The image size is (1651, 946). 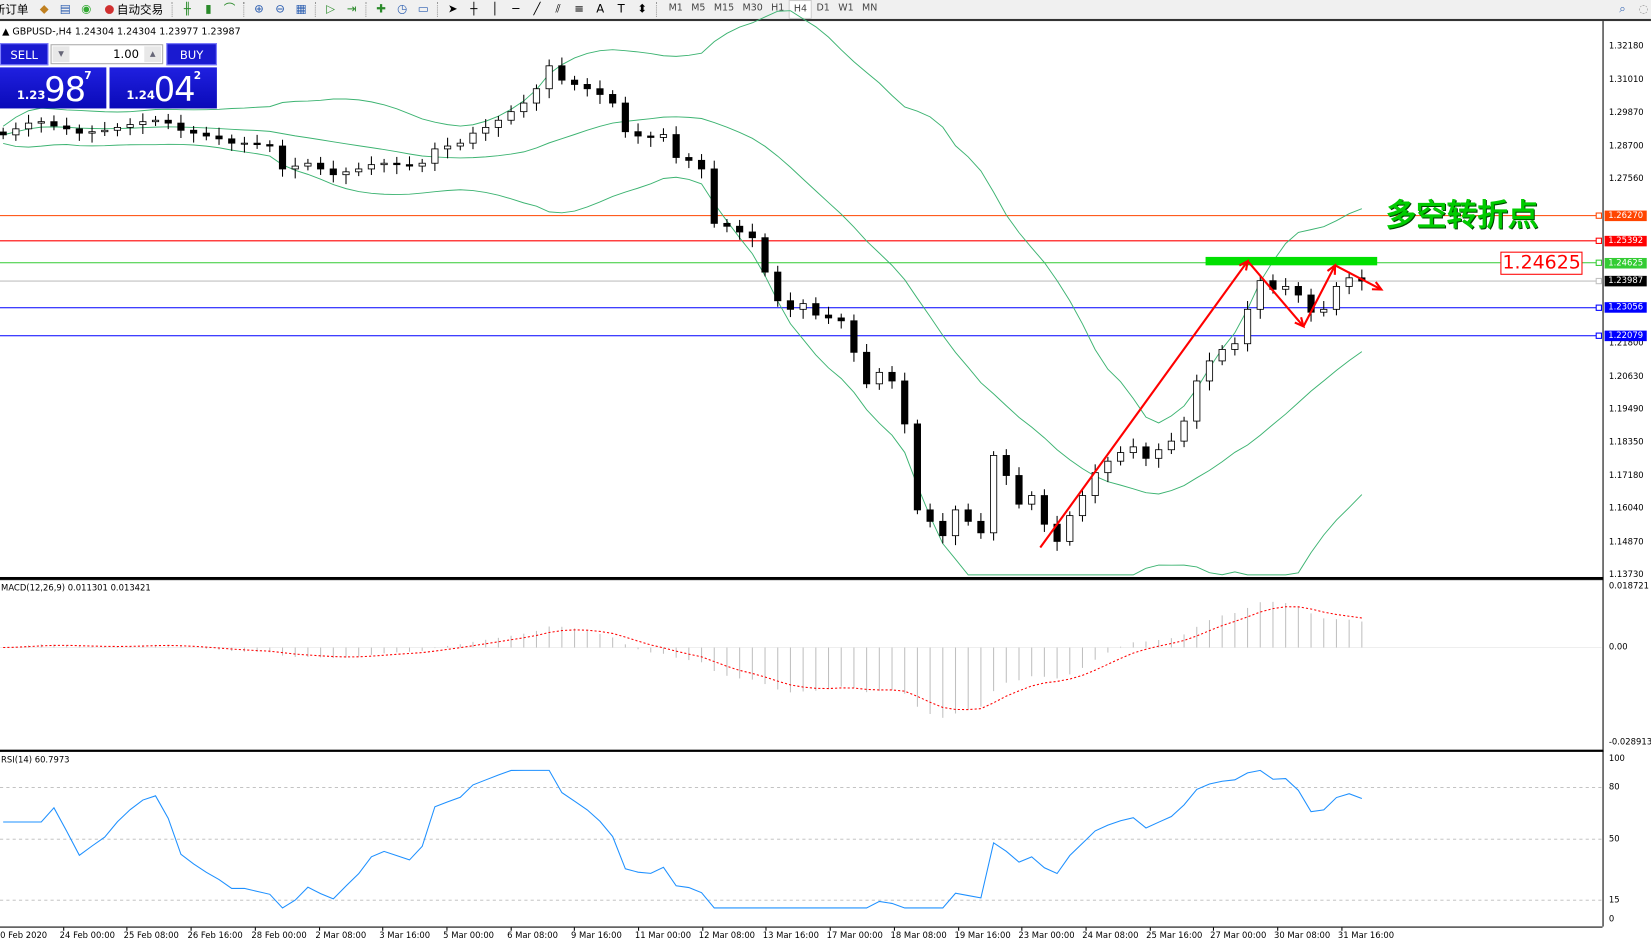 I want to click on search-icon: ⌕, so click(x=1622, y=9).